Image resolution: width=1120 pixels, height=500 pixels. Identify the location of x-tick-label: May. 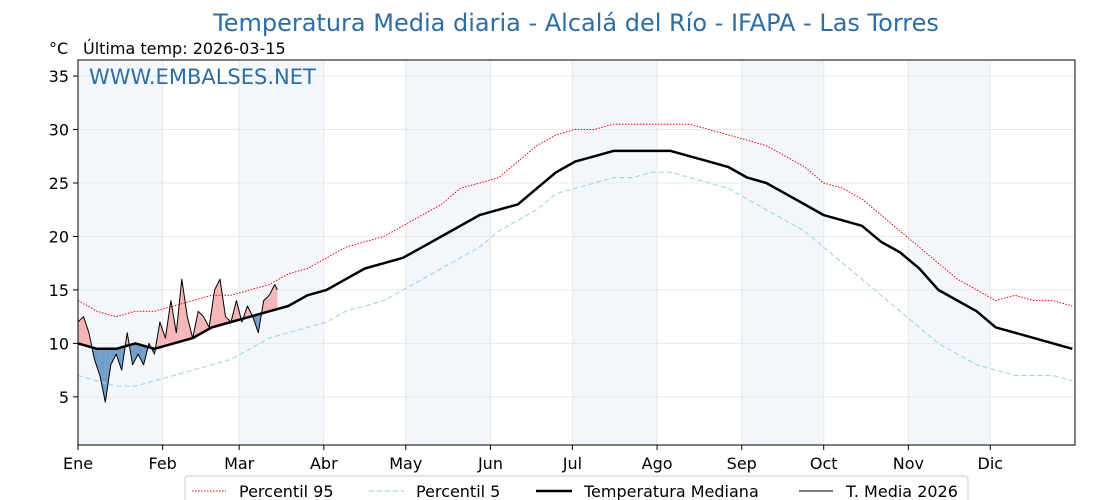
(405, 463).